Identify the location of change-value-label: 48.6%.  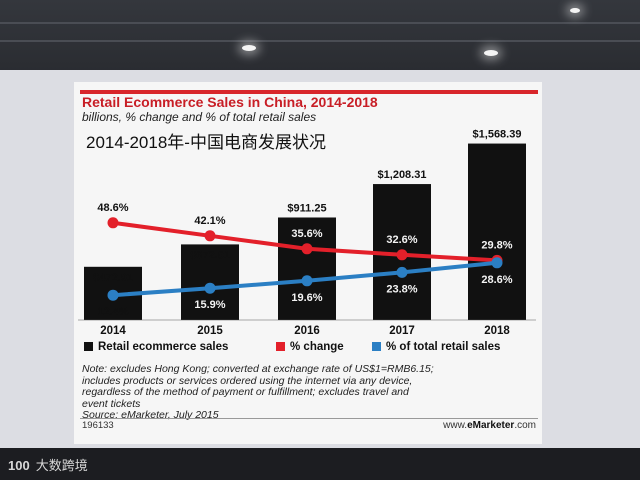
(112, 208).